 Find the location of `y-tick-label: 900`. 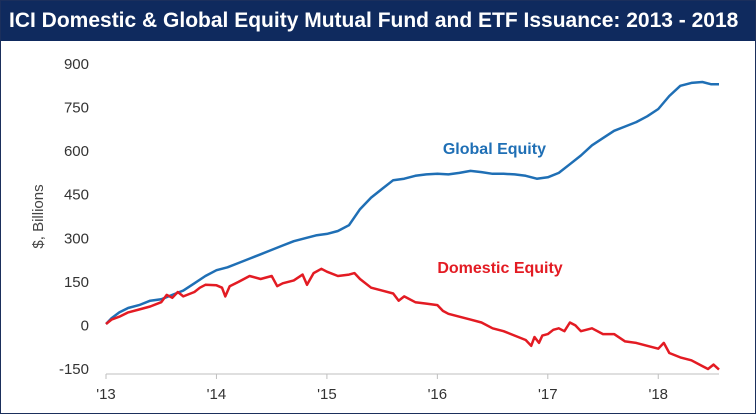

y-tick-label: 900 is located at coordinates (76, 64).